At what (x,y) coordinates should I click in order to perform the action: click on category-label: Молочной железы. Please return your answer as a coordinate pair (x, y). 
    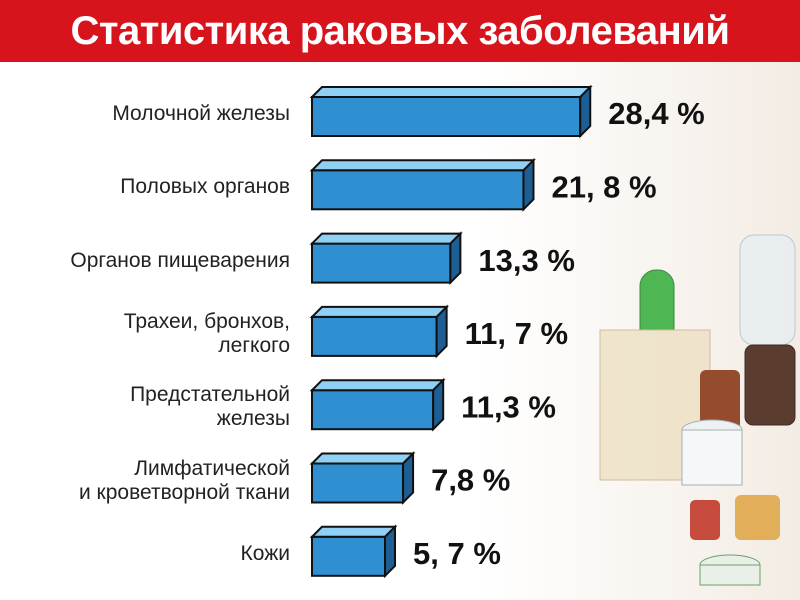
    Looking at the image, I should click on (201, 113).